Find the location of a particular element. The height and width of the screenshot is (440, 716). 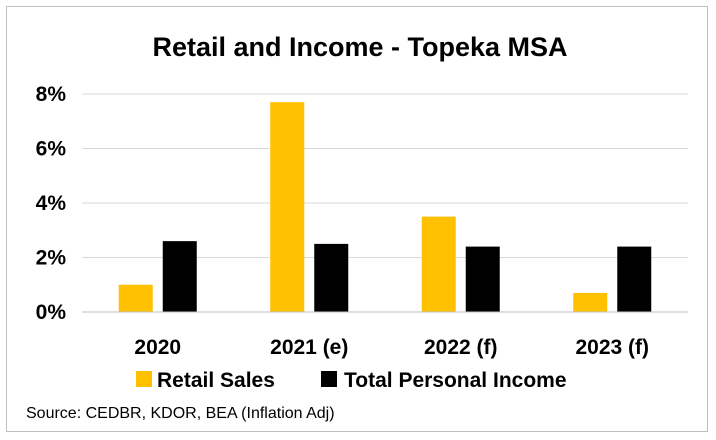

y-tick-label: 0% is located at coordinates (51, 312).